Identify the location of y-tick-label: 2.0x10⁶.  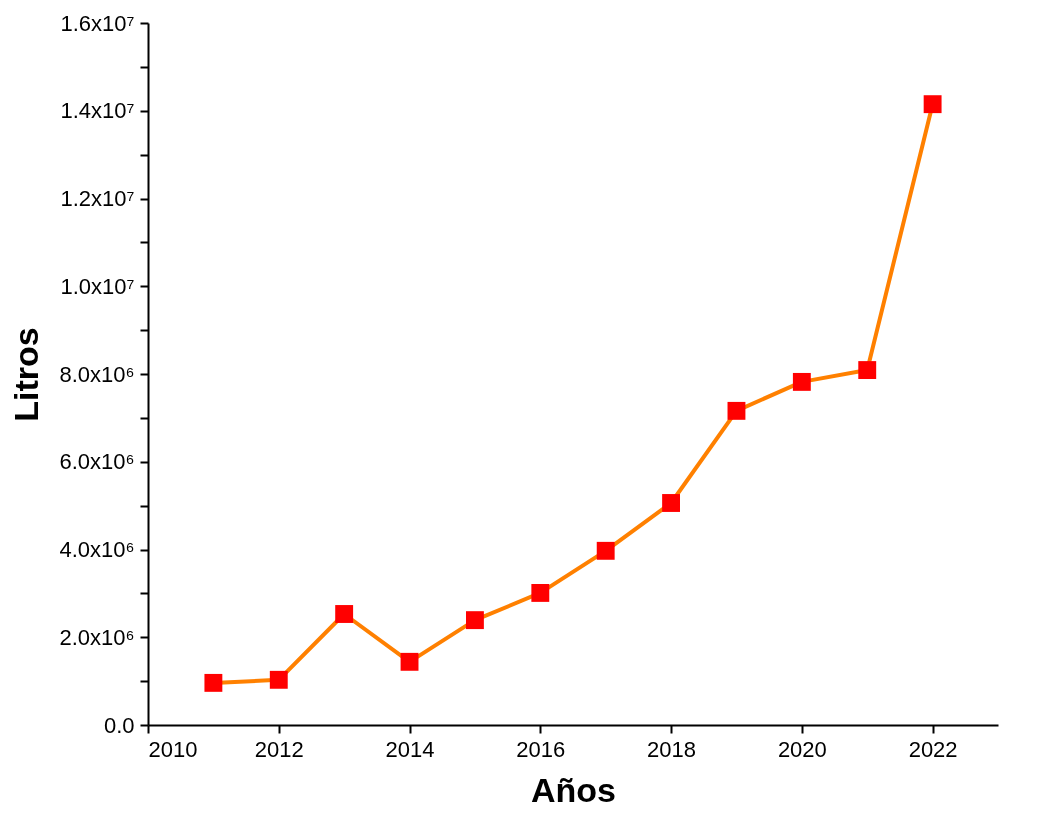
(97, 637).